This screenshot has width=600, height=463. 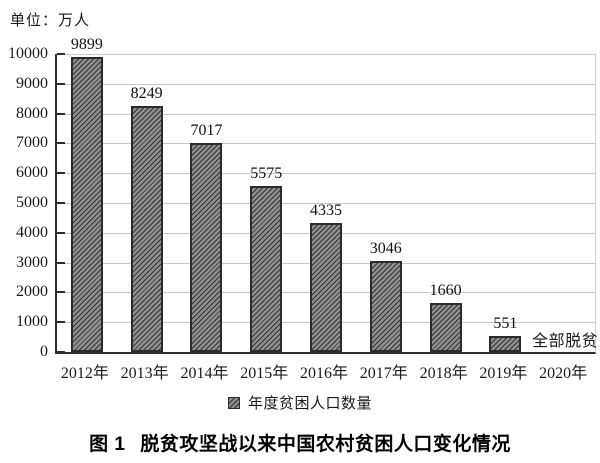 What do you see at coordinates (32, 143) in the screenshot?
I see `y-tick-label: 7000` at bounding box center [32, 143].